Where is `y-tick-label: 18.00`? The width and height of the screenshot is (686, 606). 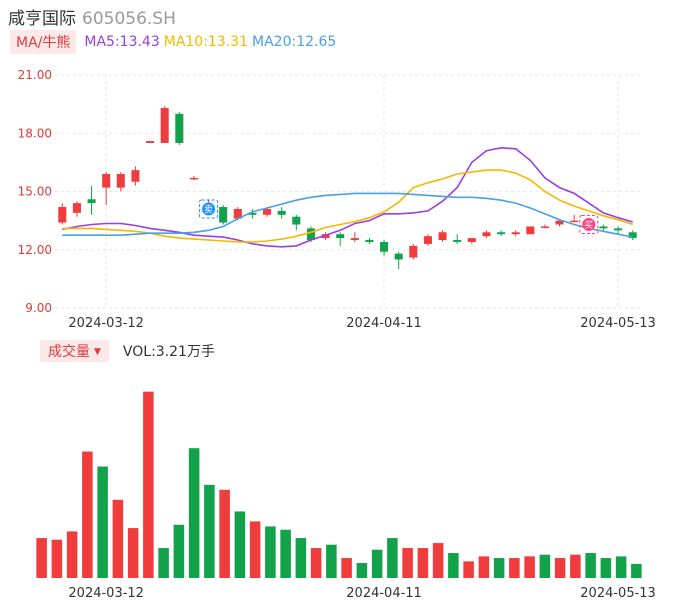 y-tick-label: 18.00 is located at coordinates (35, 133).